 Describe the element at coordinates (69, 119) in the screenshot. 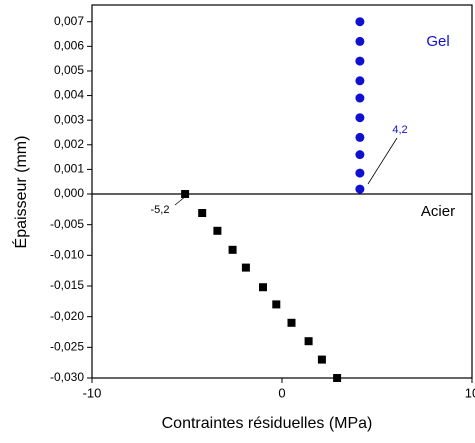

I see `y-tick-label: 0,003` at that location.